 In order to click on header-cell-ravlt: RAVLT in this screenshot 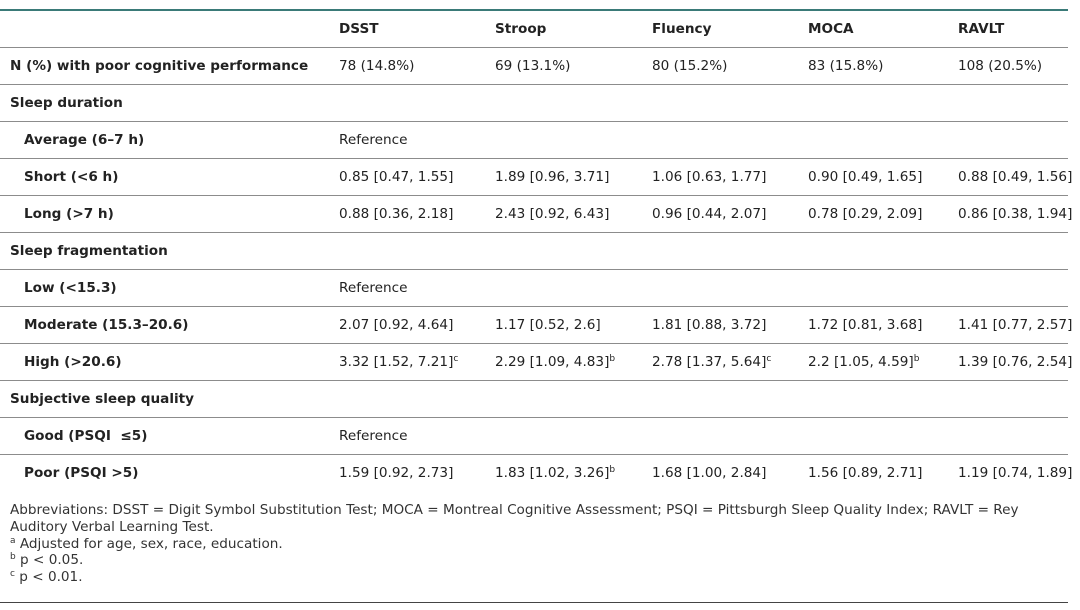, I will do `click(981, 29)`.